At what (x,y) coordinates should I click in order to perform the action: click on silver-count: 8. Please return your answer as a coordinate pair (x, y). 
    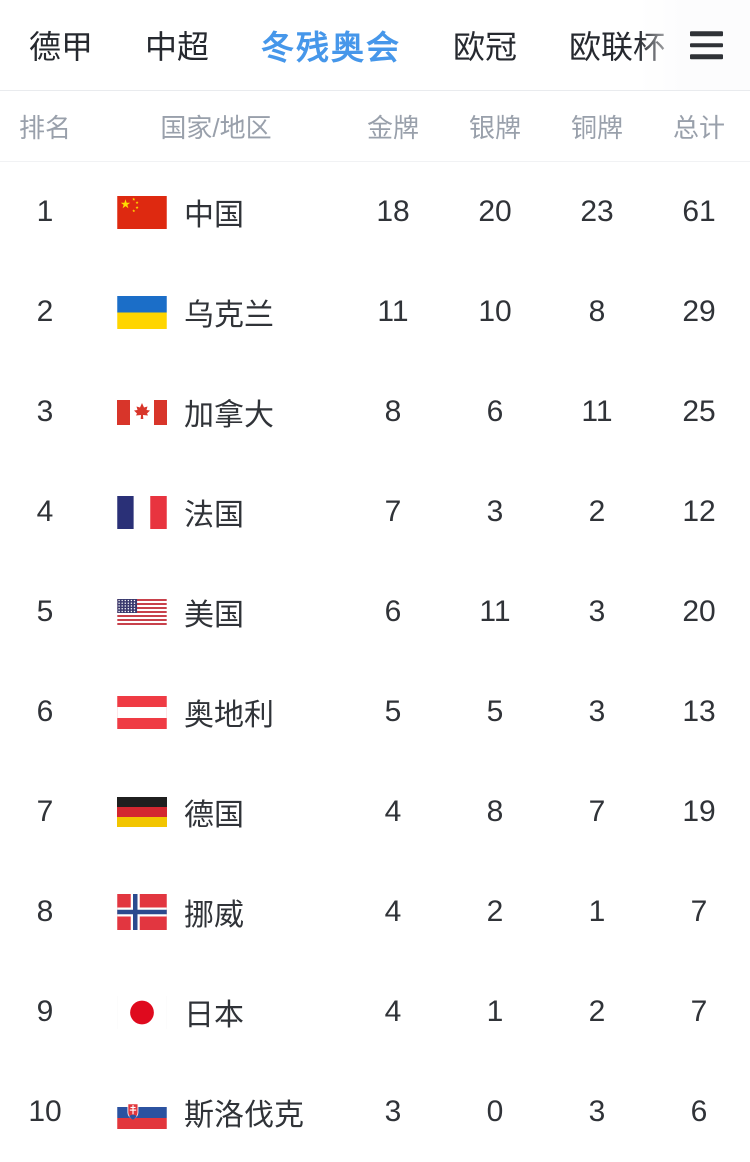
    Looking at the image, I should click on (495, 811).